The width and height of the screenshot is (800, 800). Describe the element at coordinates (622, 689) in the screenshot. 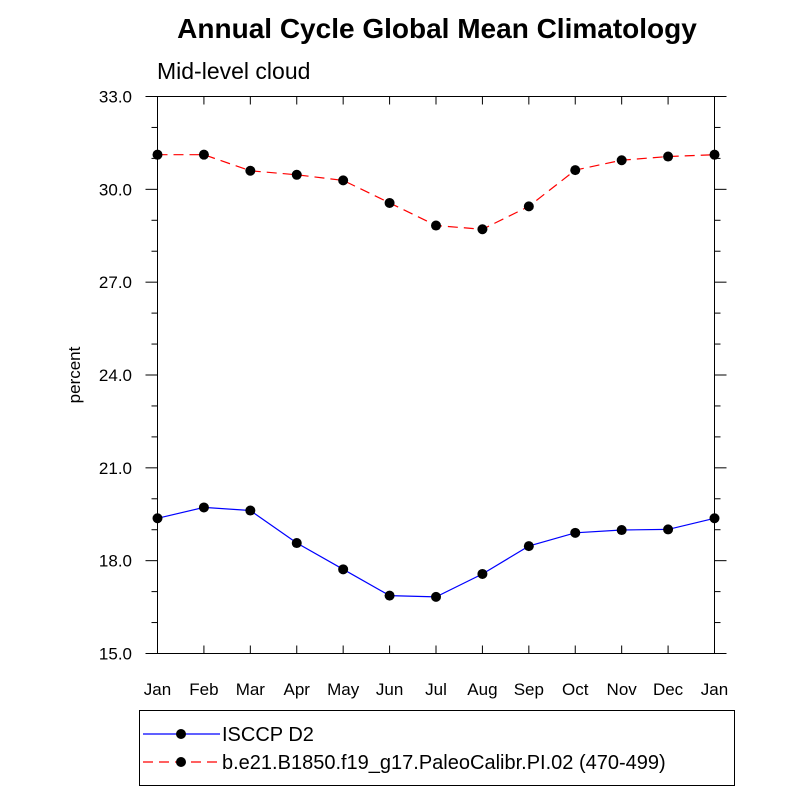

I see `x-tick-label: Nov` at that location.